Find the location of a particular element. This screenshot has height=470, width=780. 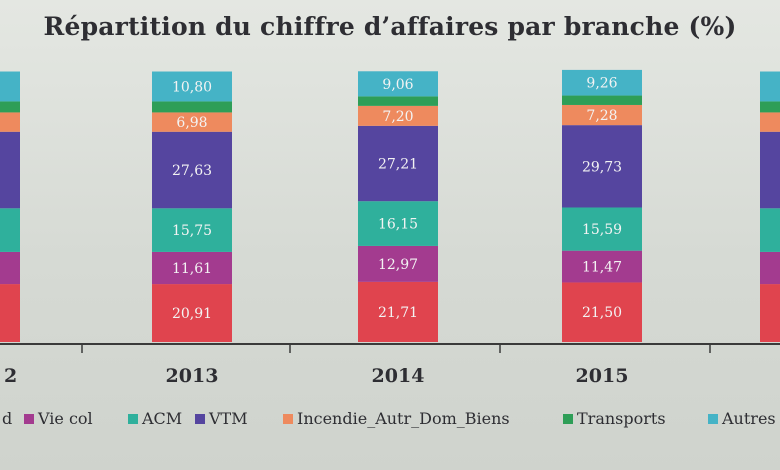

legend-label: Vie col is located at coordinates (65, 418).